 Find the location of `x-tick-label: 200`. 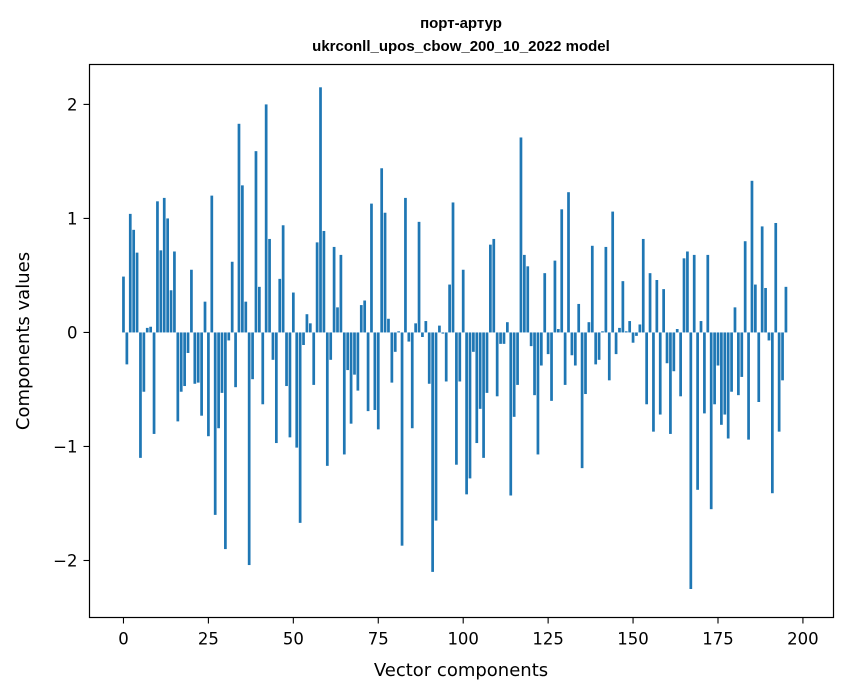

x-tick-label: 200 is located at coordinates (803, 639).